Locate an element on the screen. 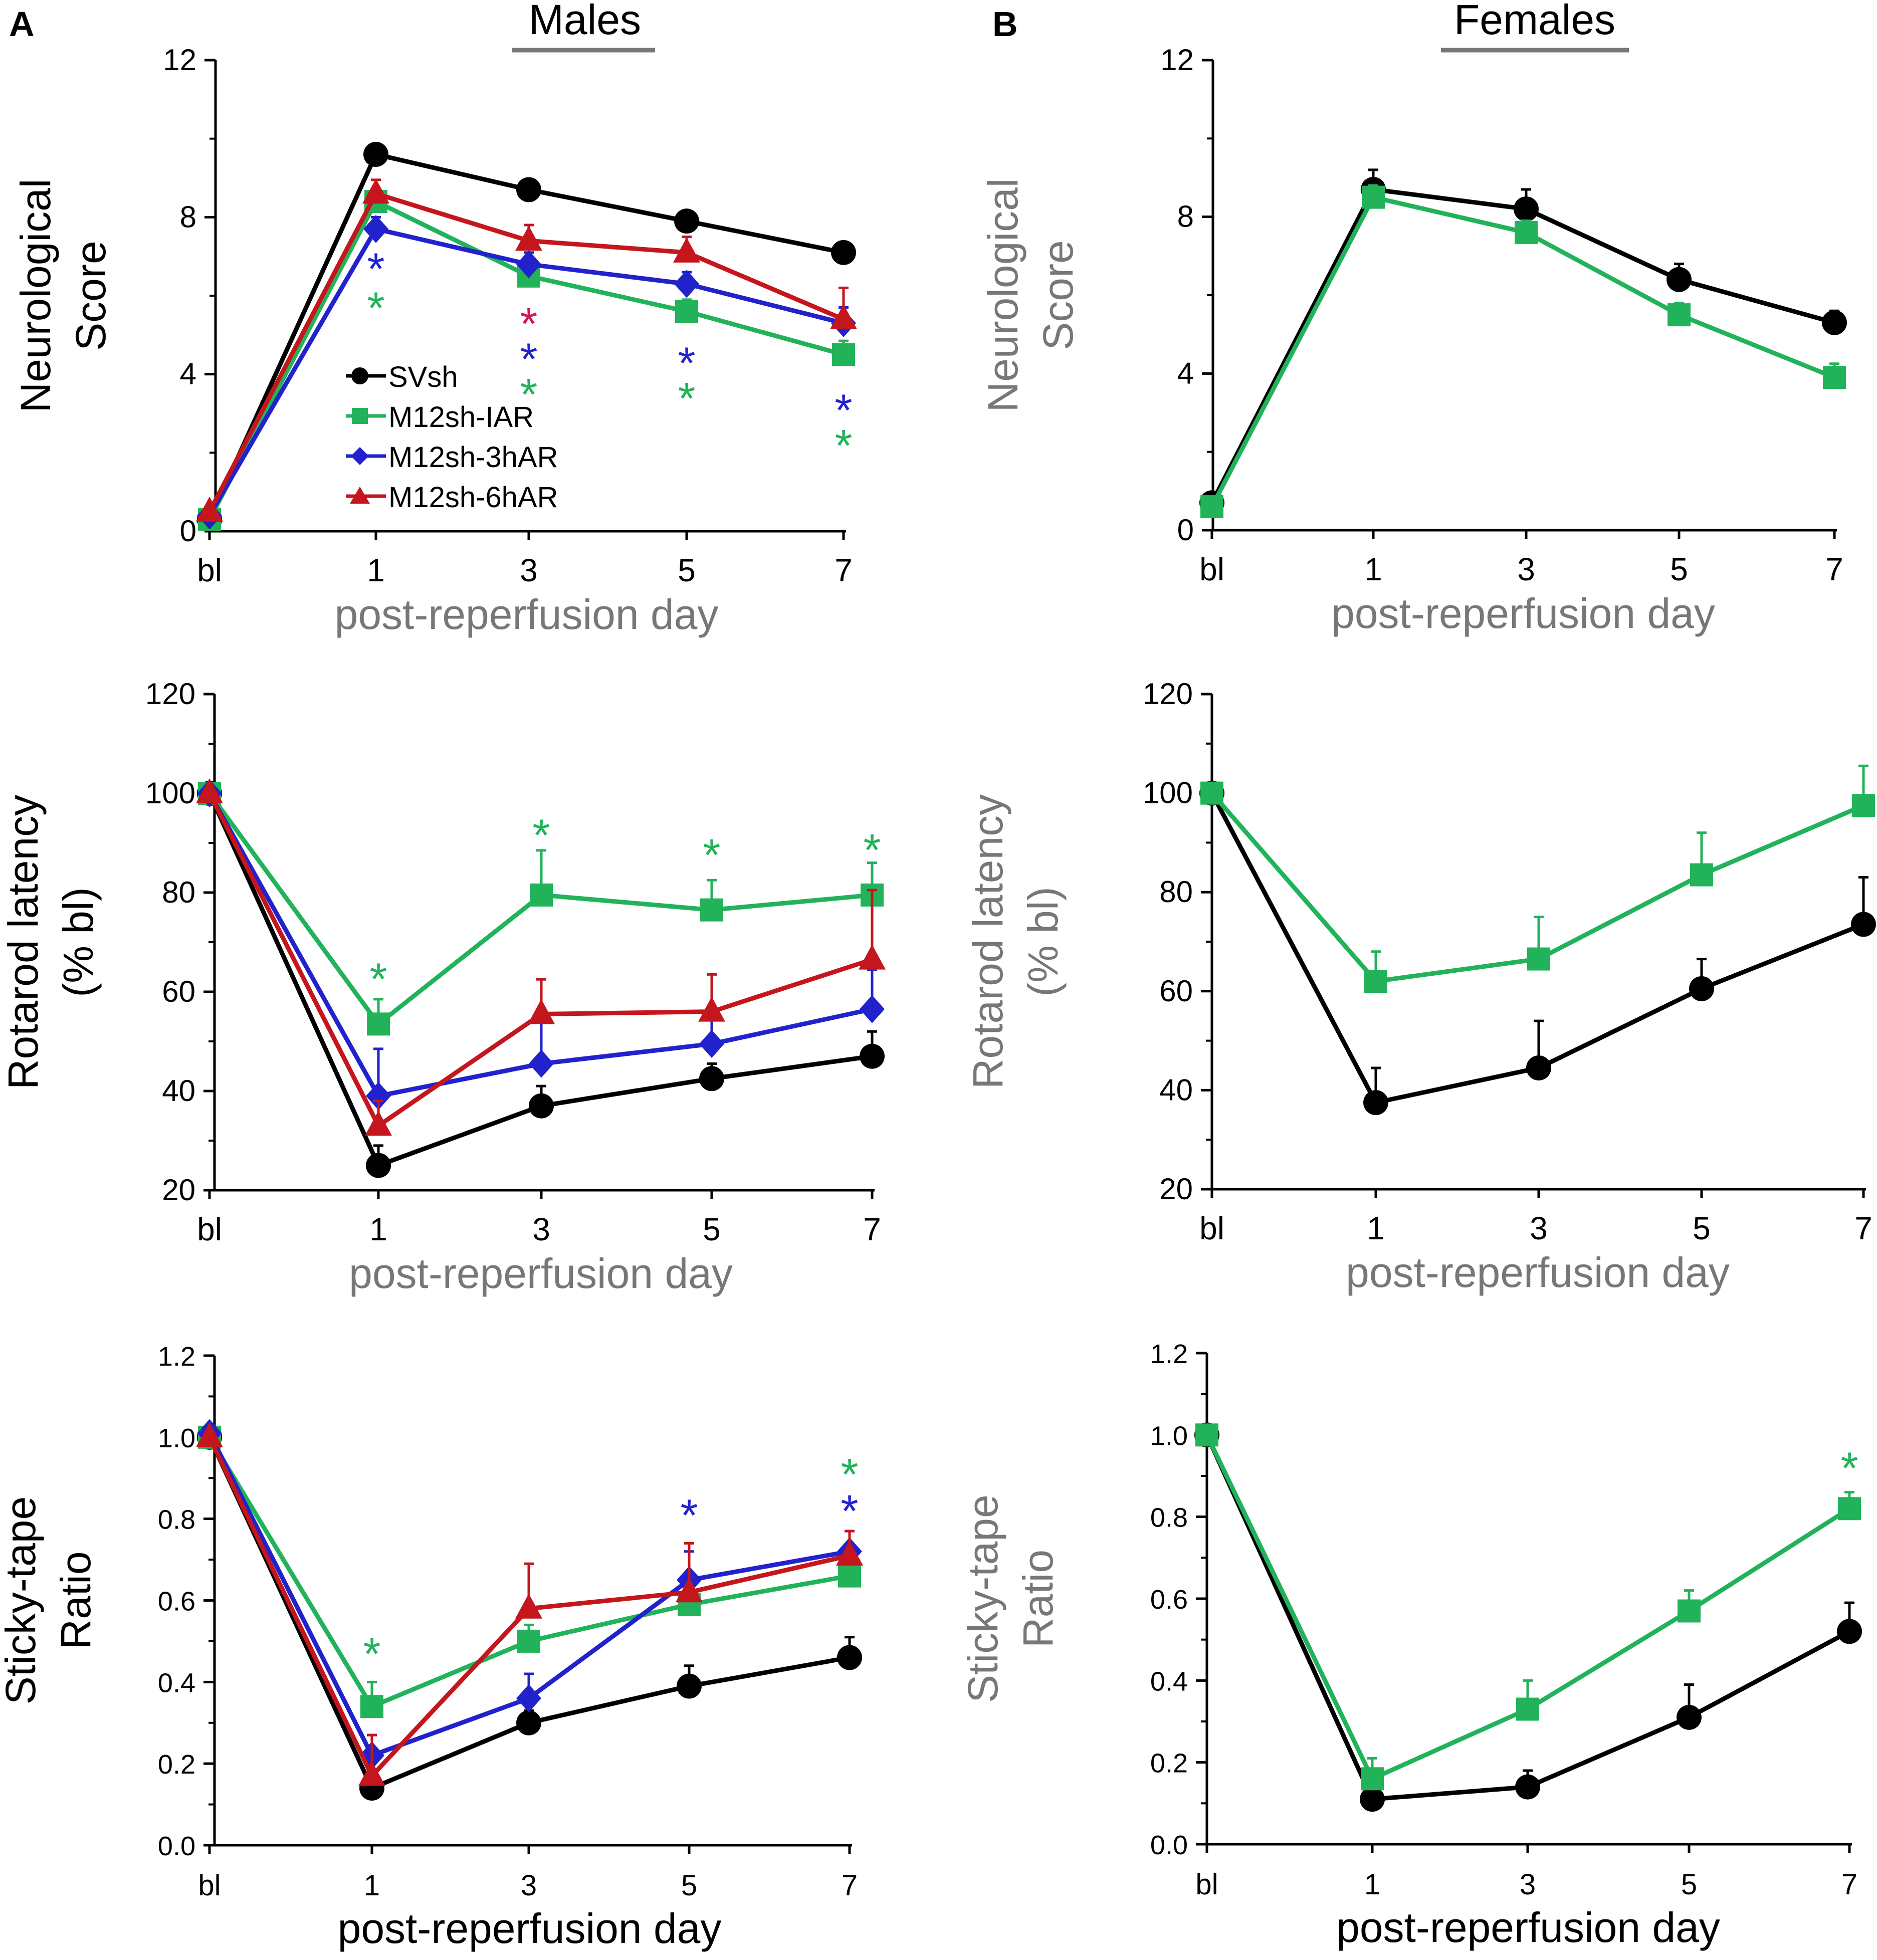  y-axis-title: Rotarod latency is located at coordinates (987, 942).